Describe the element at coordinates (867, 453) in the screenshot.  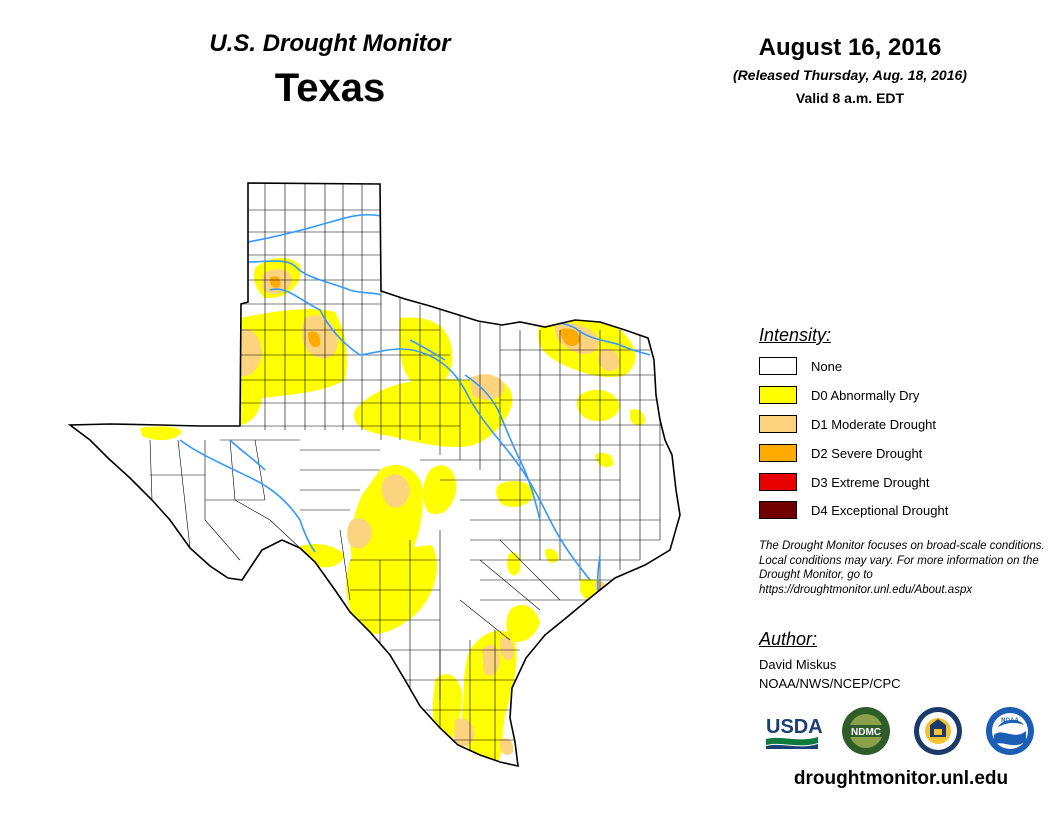
I see `legend-label: D2 Severe Drought` at that location.